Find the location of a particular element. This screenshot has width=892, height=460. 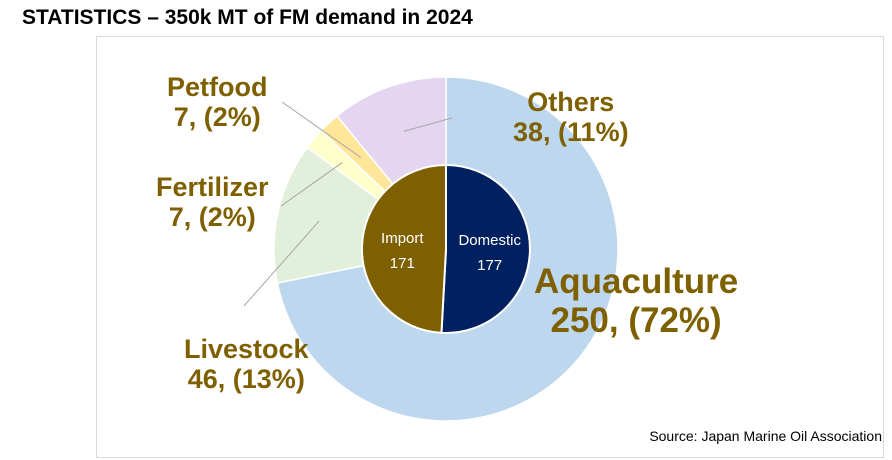

inner-value-import: 171 is located at coordinates (402, 263).